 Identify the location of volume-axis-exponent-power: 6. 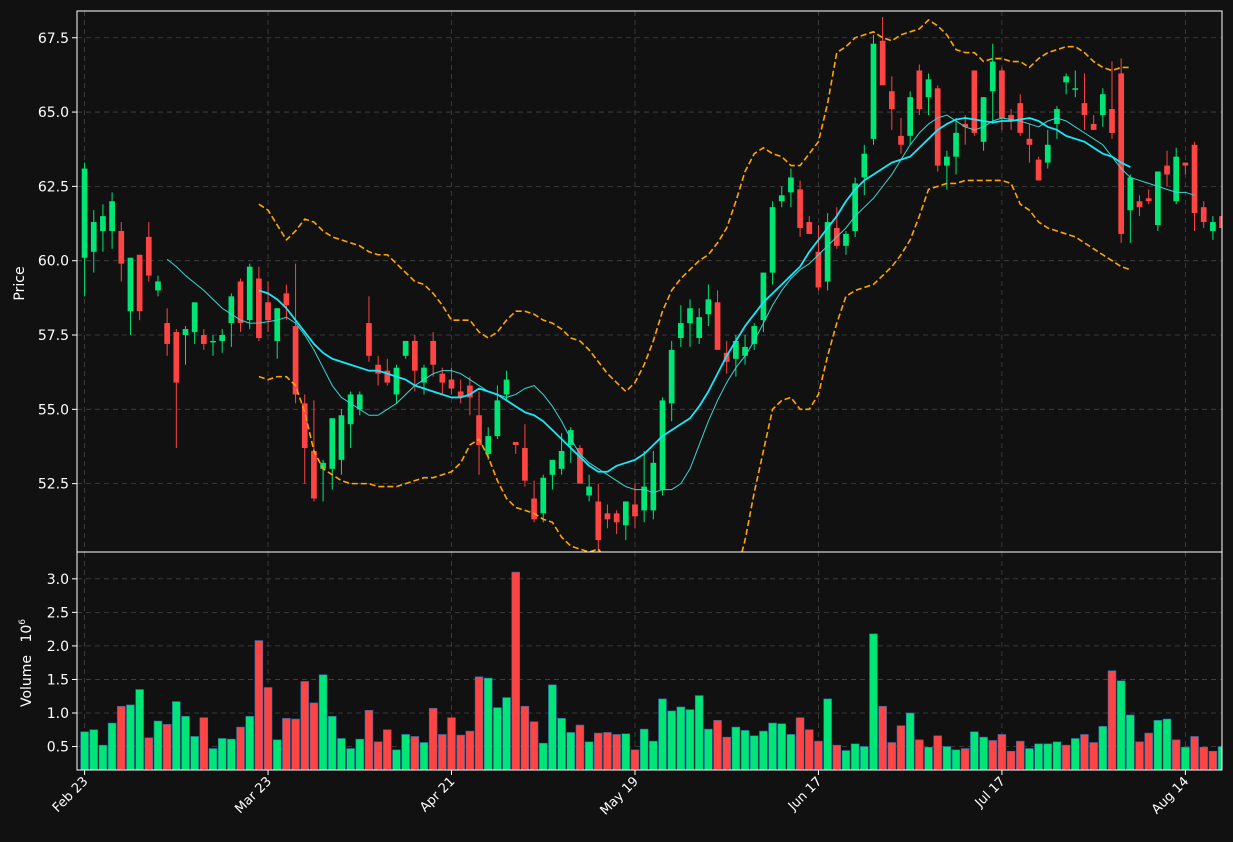
(23, 622).